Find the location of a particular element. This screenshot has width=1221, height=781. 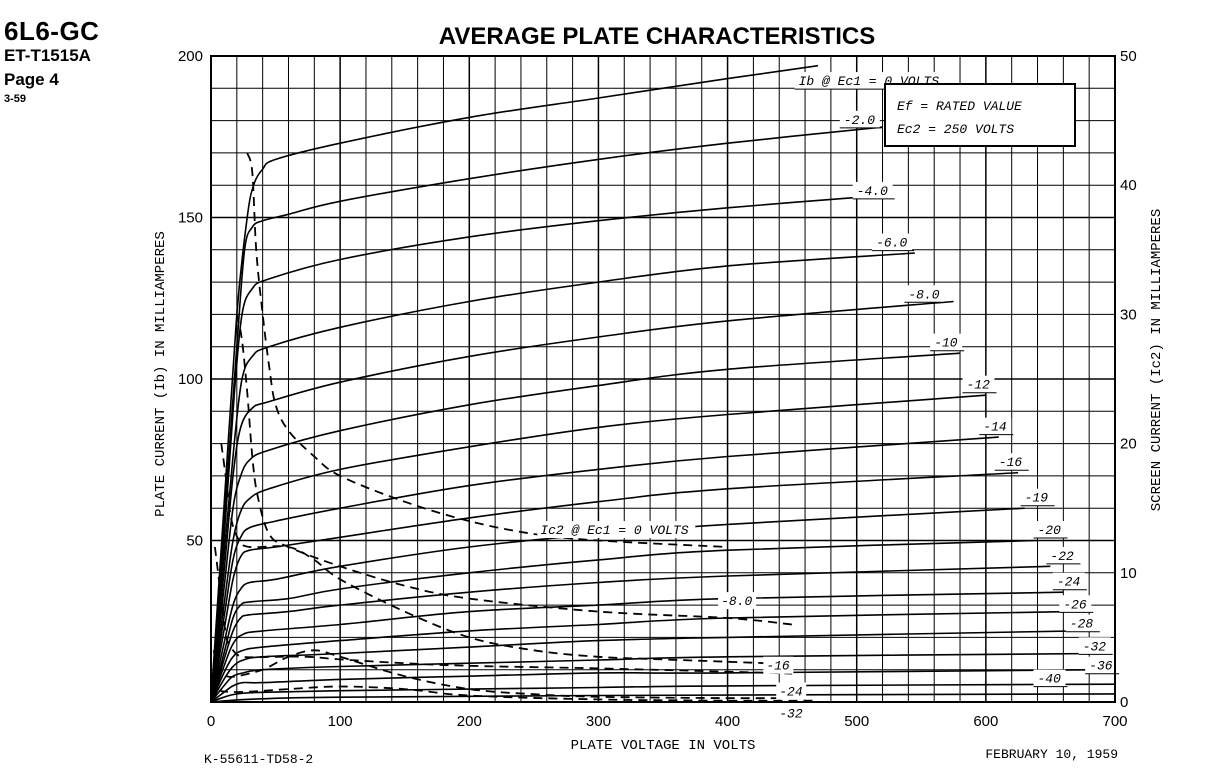

grid-voltage-label: -8.0 is located at coordinates (923, 294).